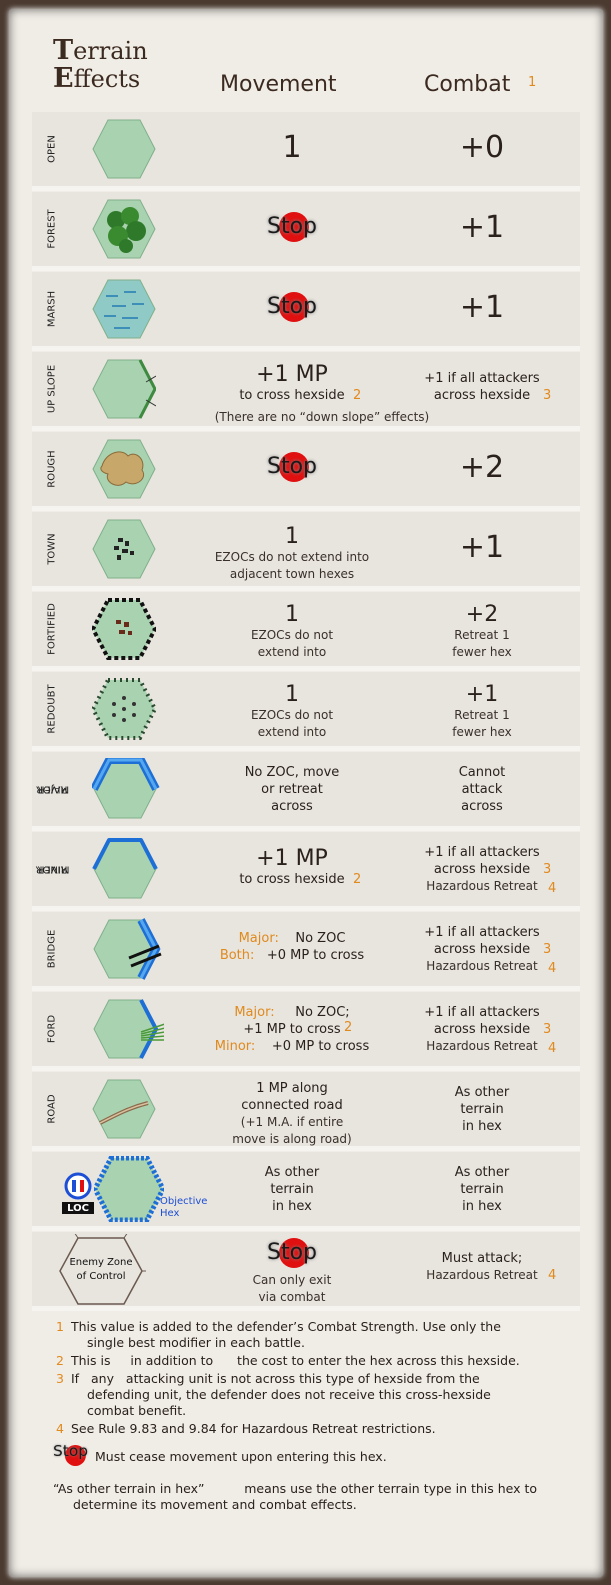 This screenshot has width=611, height=1585. I want to click on ford-hex-icon, so click(128, 1029).